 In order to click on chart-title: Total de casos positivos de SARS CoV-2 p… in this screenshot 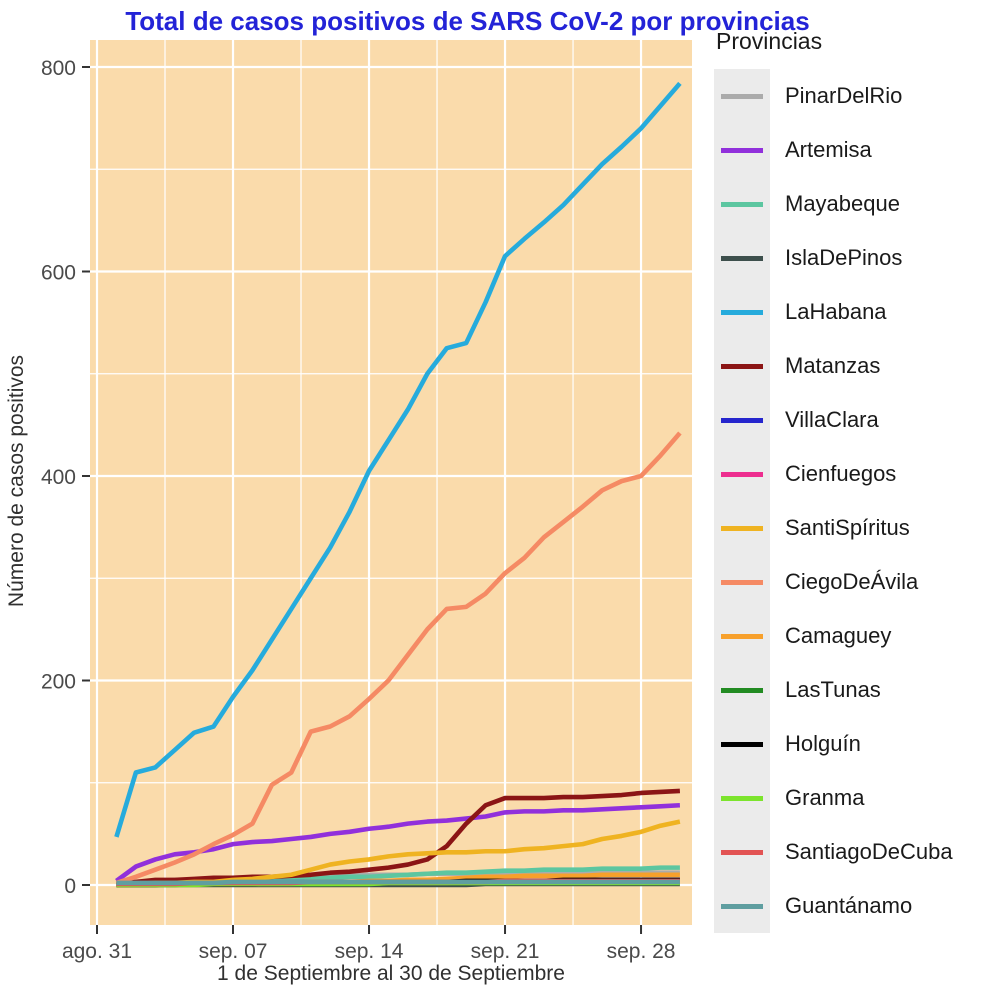, I will do `click(467, 21)`.